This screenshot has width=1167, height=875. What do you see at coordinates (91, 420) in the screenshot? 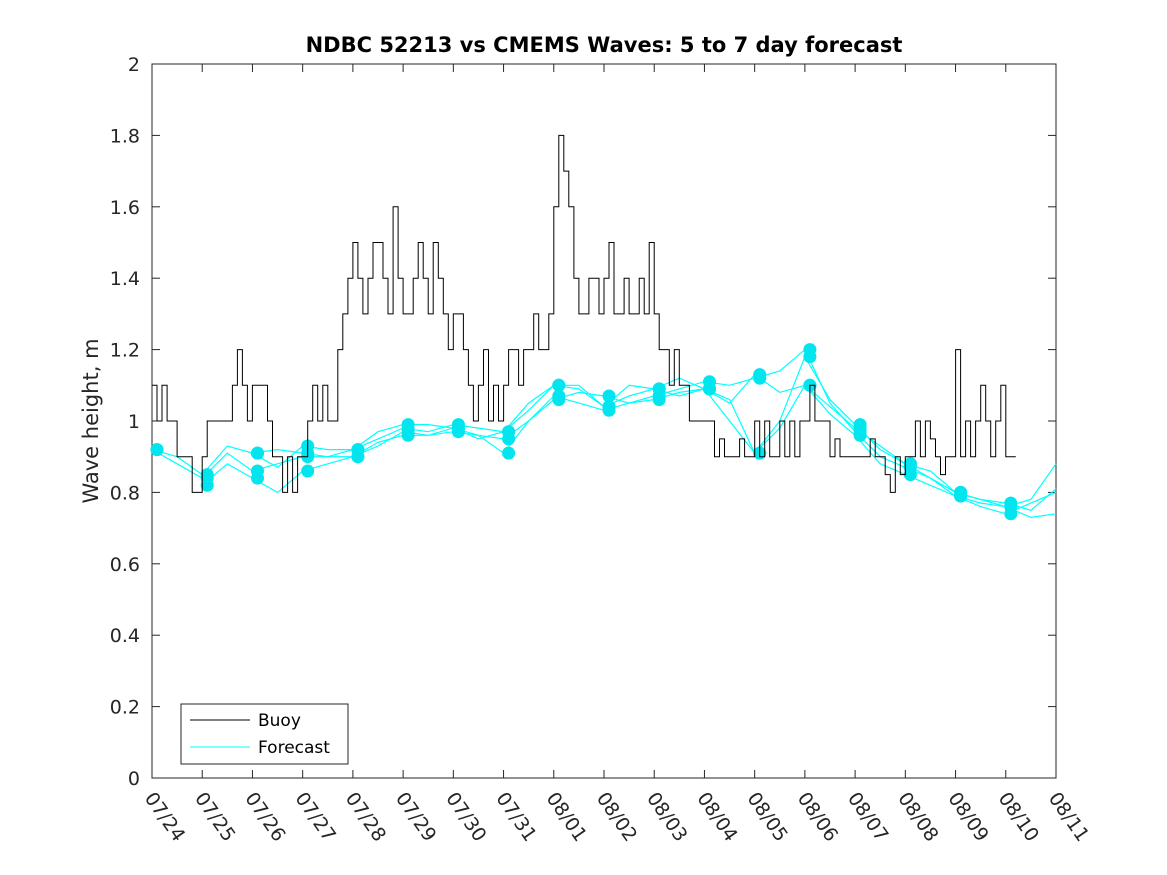
I see `y-axis-label: Wave height, m` at bounding box center [91, 420].